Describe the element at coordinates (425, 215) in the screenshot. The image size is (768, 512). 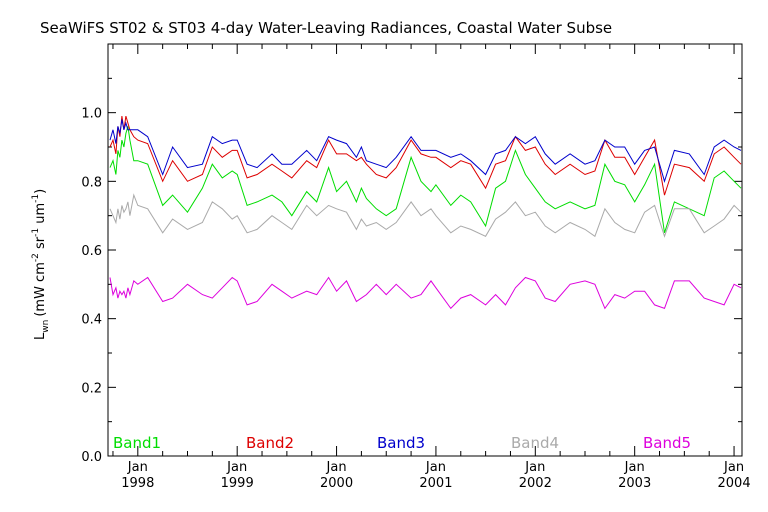
I see `series-line-band4` at that location.